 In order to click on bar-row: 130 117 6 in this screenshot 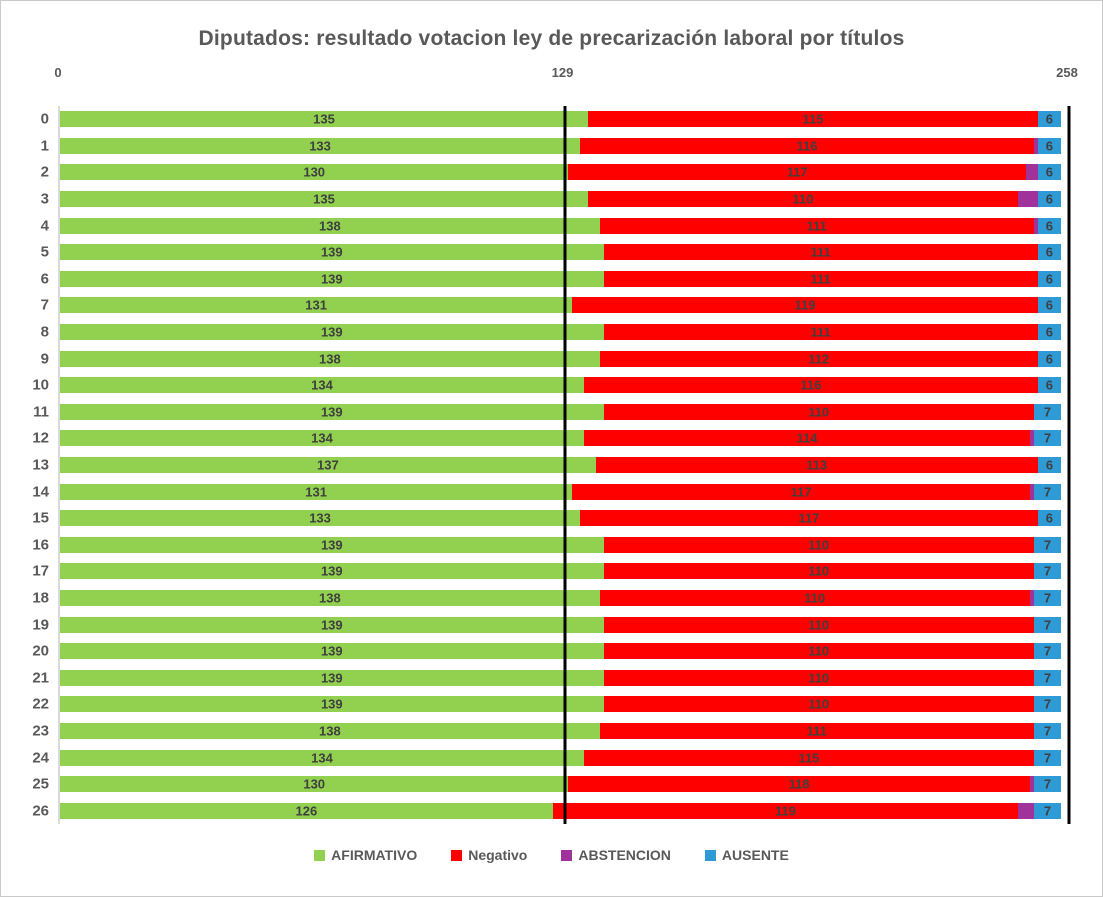, I will do `click(561, 172)`.